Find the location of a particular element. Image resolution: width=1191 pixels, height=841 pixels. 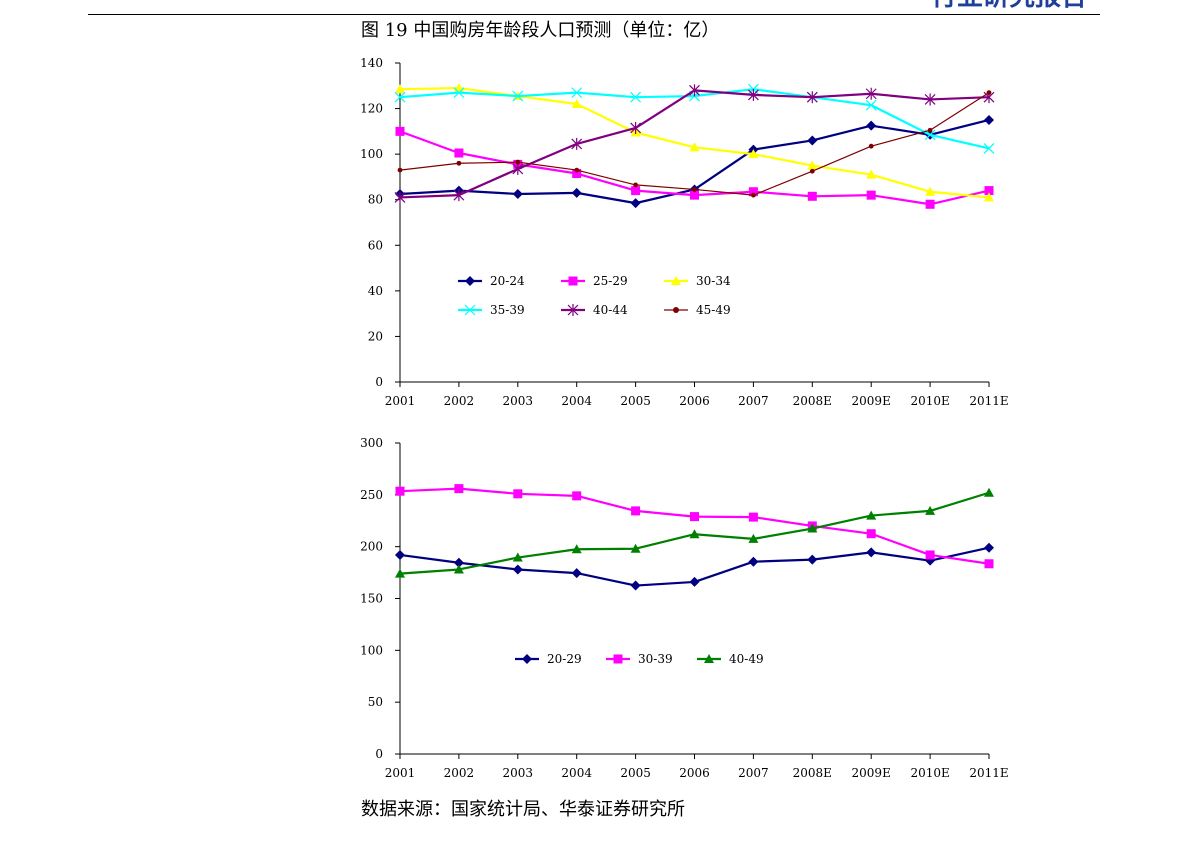

data-source: 数据来源：国家统计局、华泰证券研究所 is located at coordinates (523, 809).